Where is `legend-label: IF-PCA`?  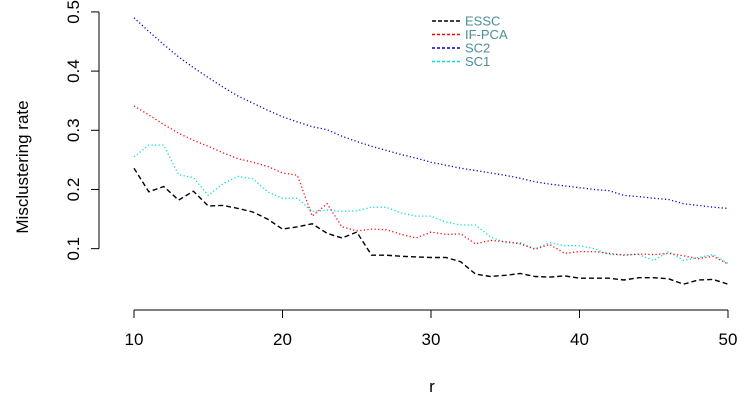 legend-label: IF-PCA is located at coordinates (486, 34).